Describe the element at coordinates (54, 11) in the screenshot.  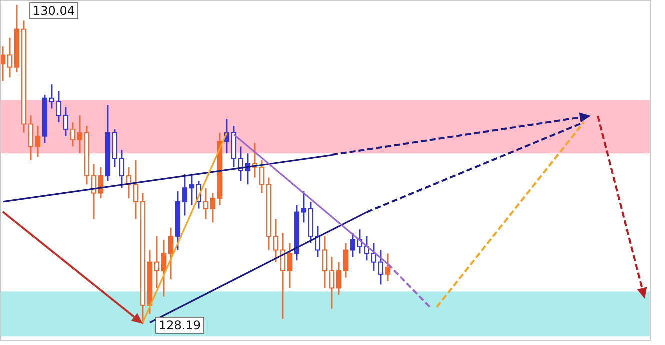
I see `annotation: 130.04` at that location.